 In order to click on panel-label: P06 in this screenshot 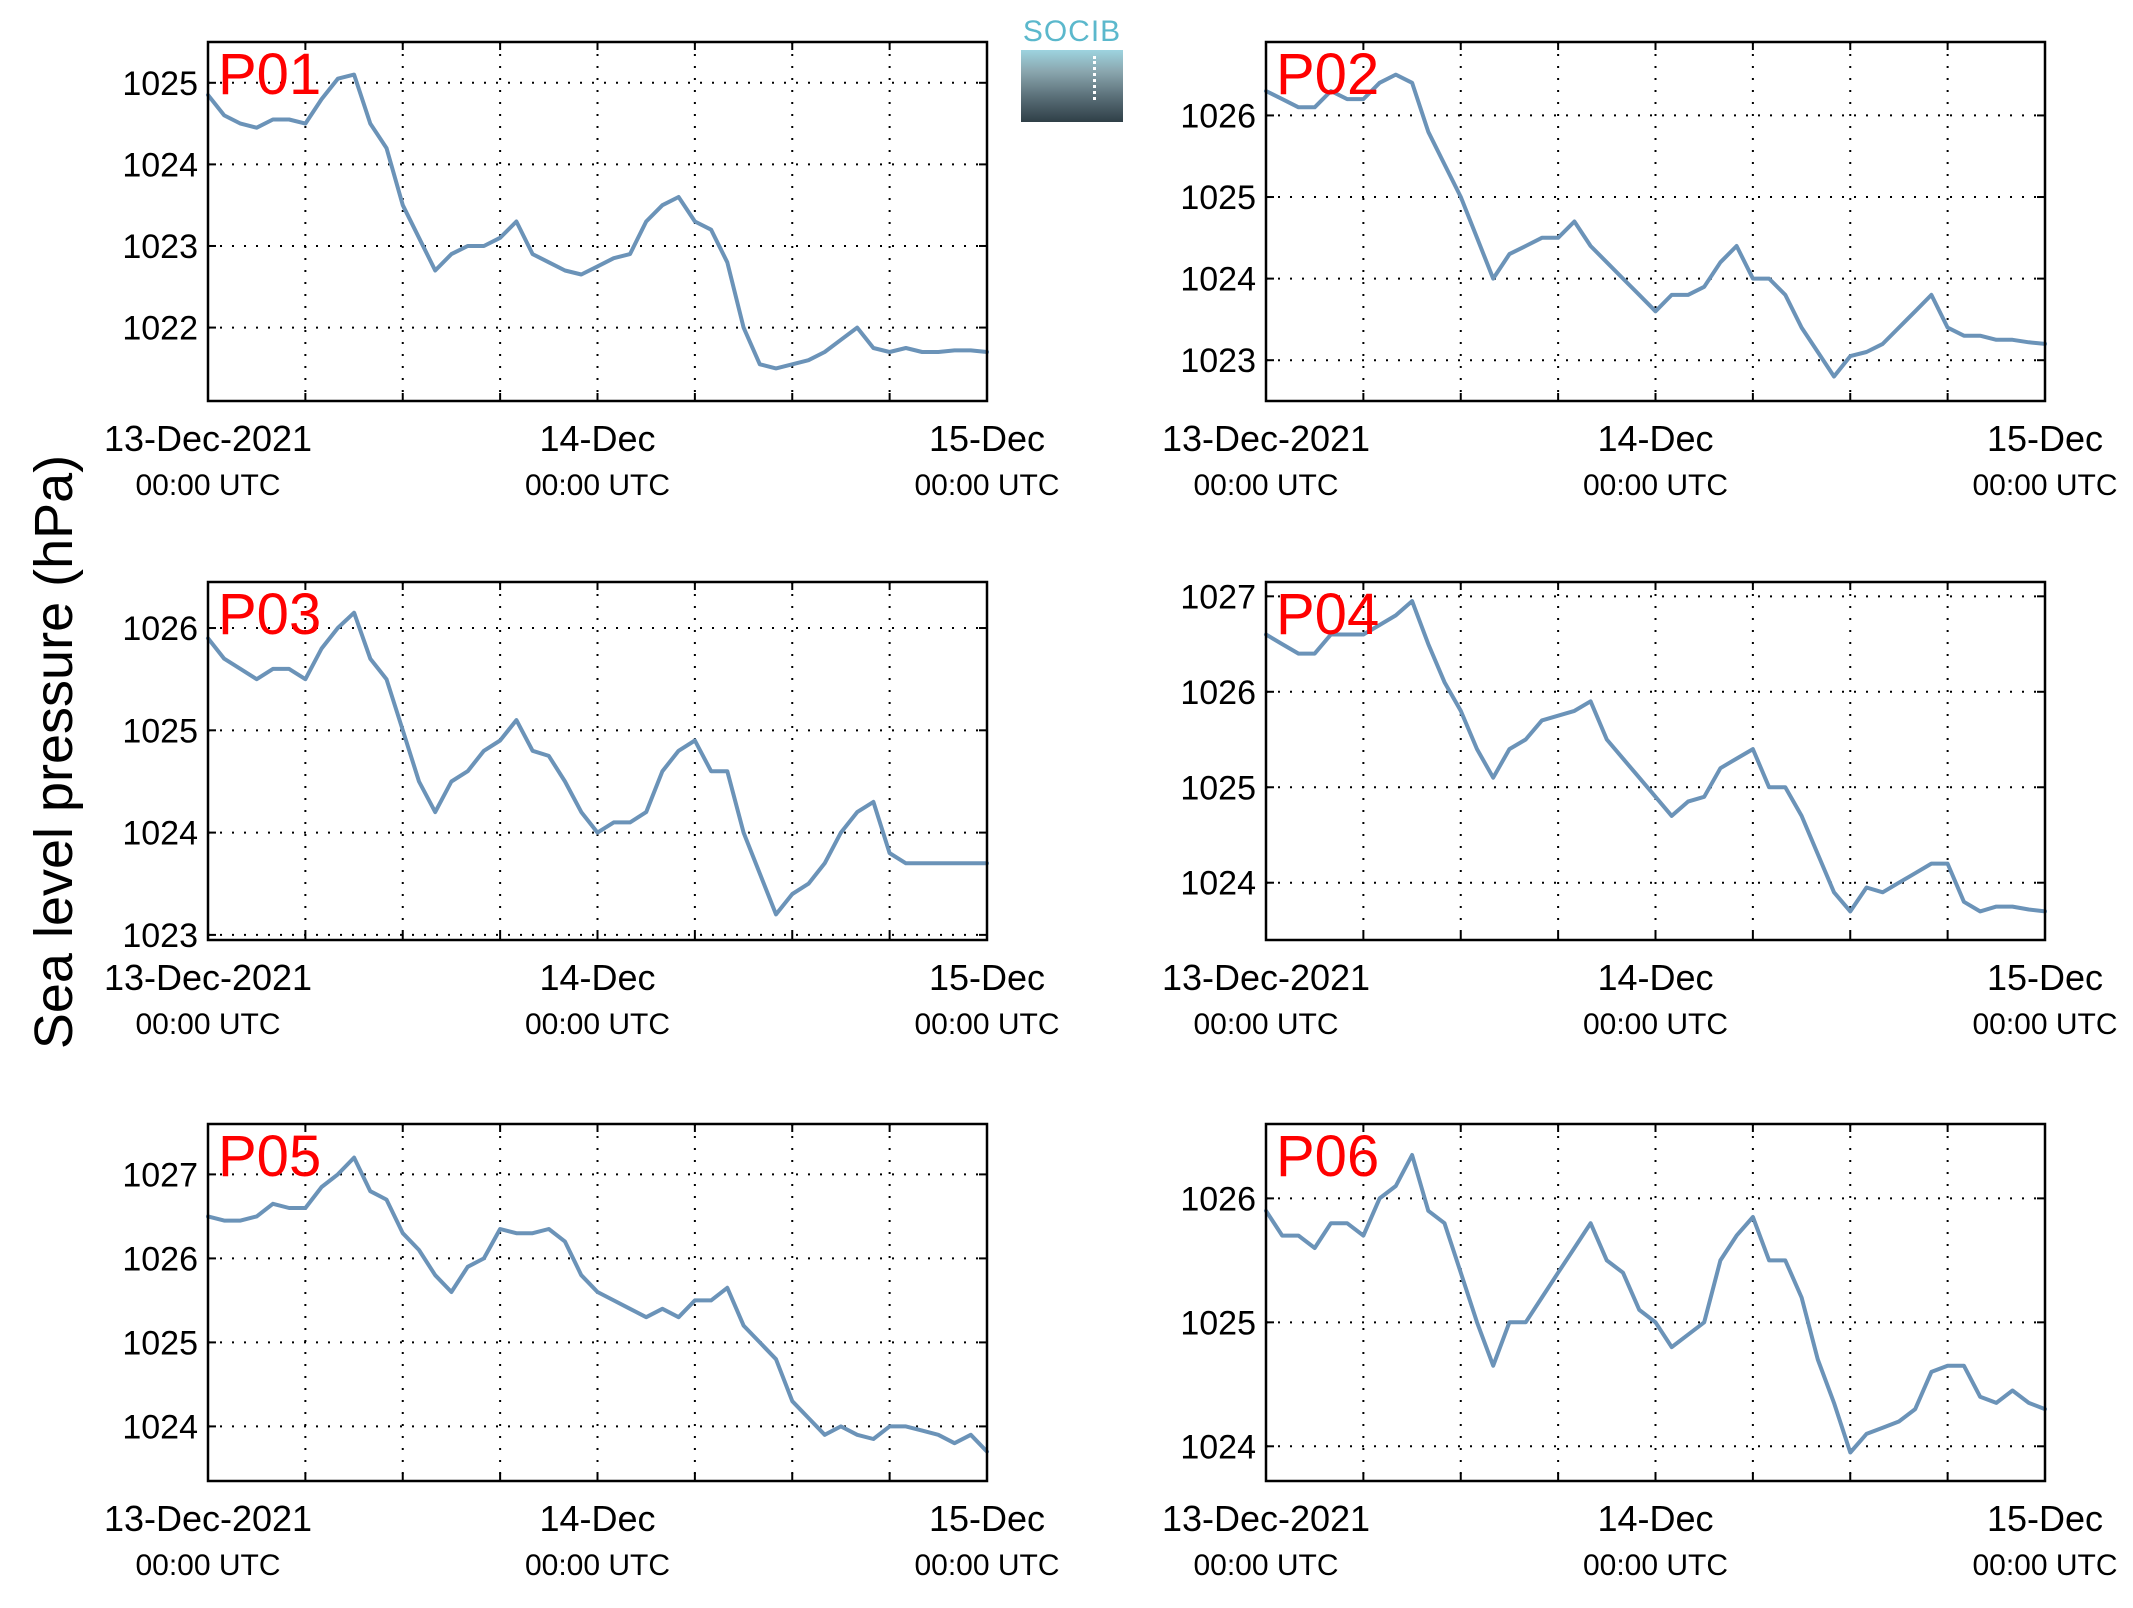, I will do `click(1327, 1156)`.